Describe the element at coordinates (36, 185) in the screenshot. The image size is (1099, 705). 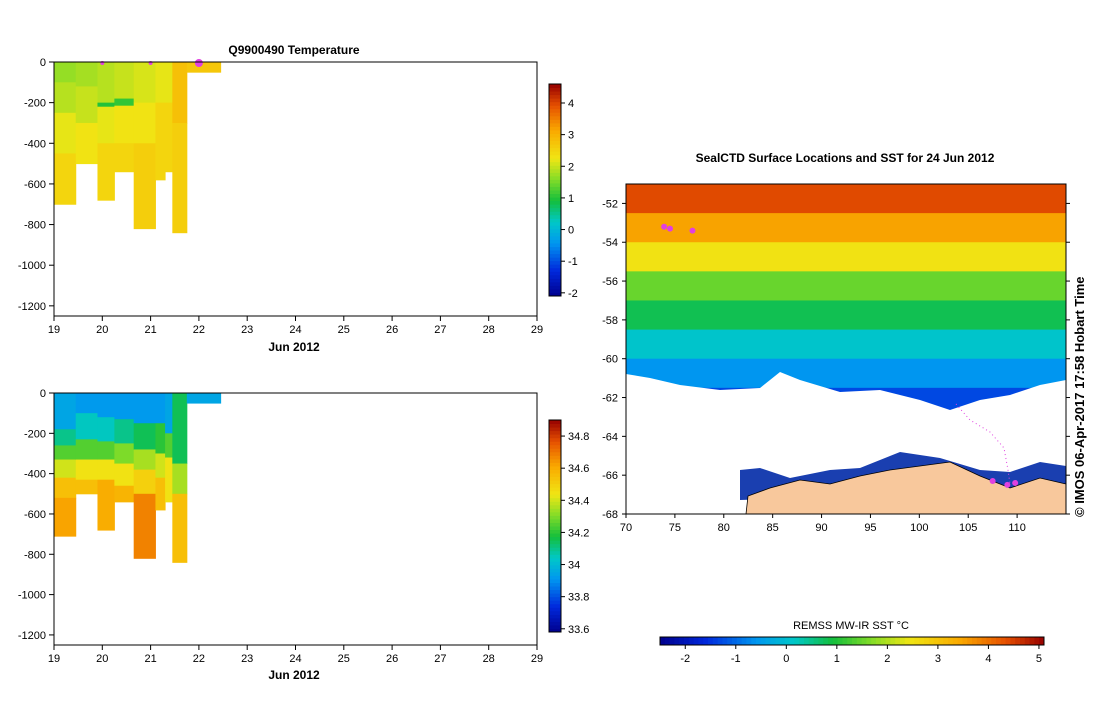
I see `temperature-y-ticks: 0 -200 -400 -600 -800 -1000 -1200` at that location.